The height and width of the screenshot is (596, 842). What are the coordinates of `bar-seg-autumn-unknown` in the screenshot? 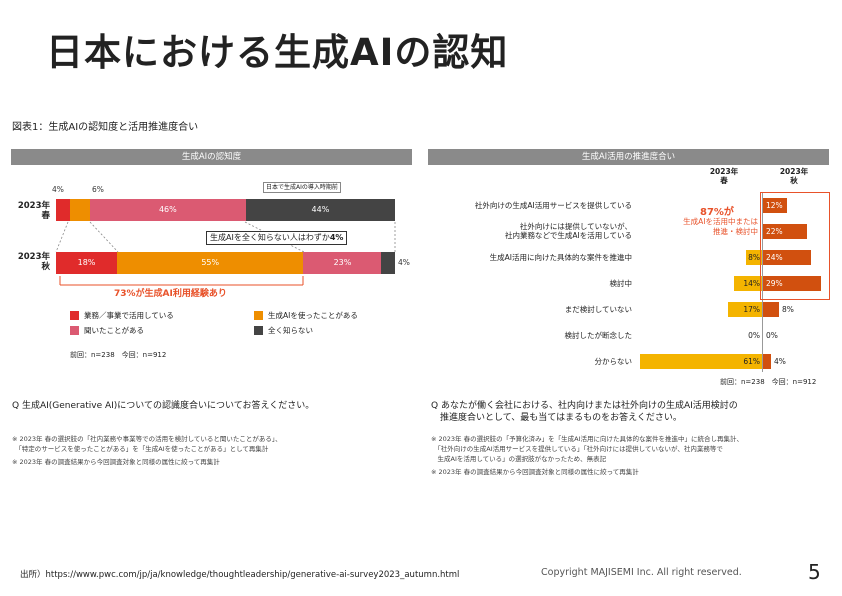 It's located at (388, 263).